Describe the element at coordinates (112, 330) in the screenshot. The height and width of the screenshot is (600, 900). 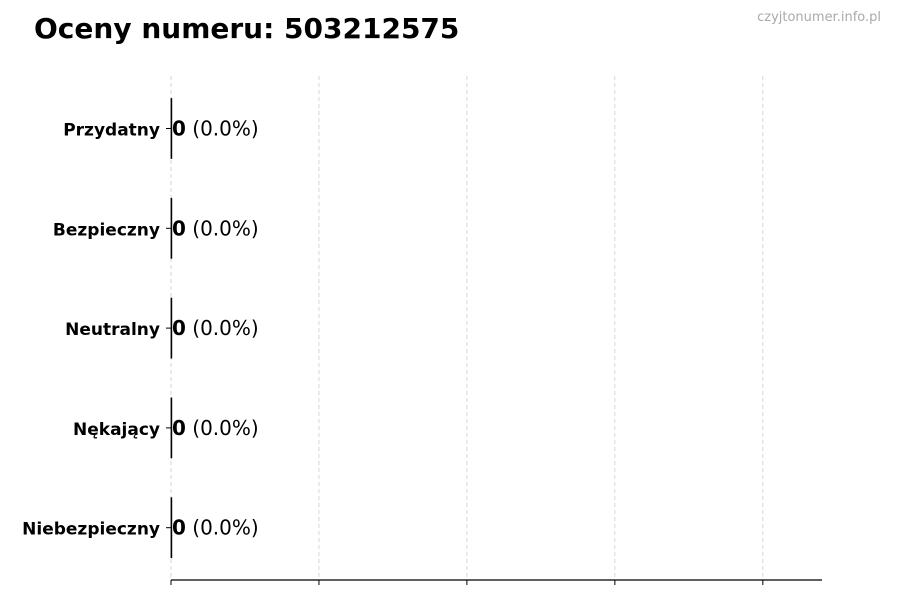
I see `category-label: Neutralny` at that location.